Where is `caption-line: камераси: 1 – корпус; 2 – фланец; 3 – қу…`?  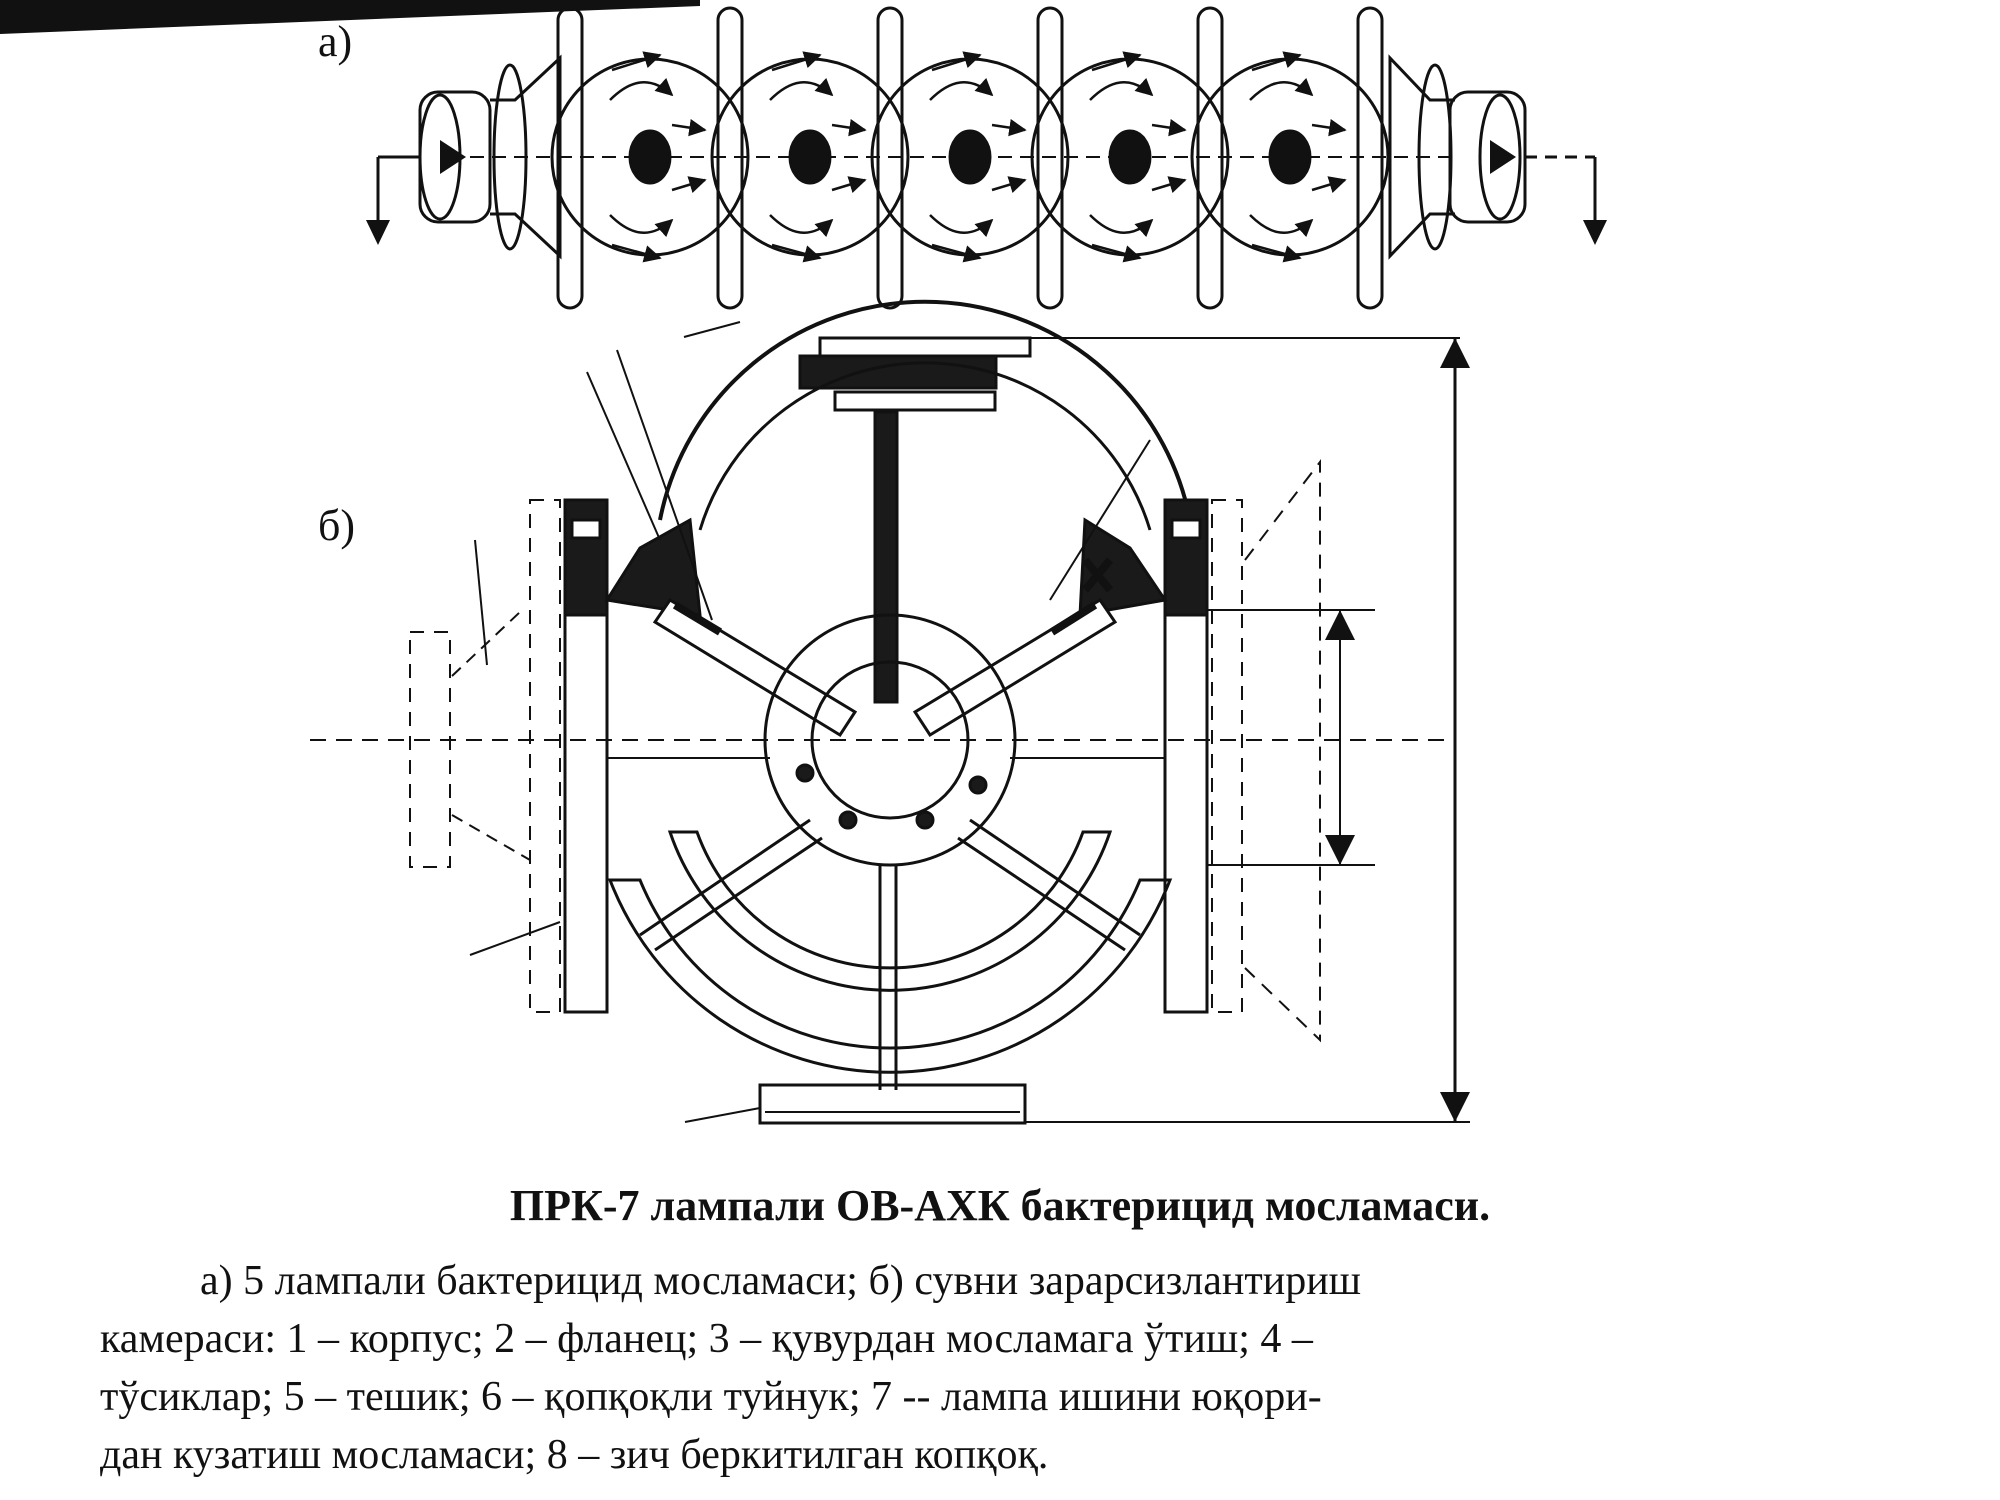 caption-line: камераси: 1 – корпус; 2 – фланец; 3 – қу… is located at coordinates (706, 1339).